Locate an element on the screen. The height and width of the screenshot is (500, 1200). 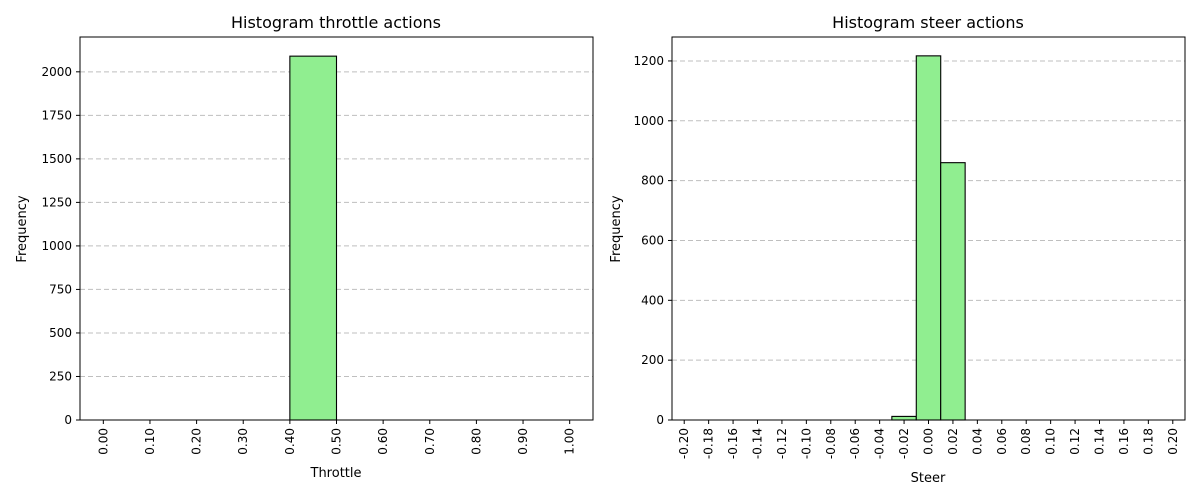
throttle-y-tick-label: 250 is located at coordinates (60, 376).